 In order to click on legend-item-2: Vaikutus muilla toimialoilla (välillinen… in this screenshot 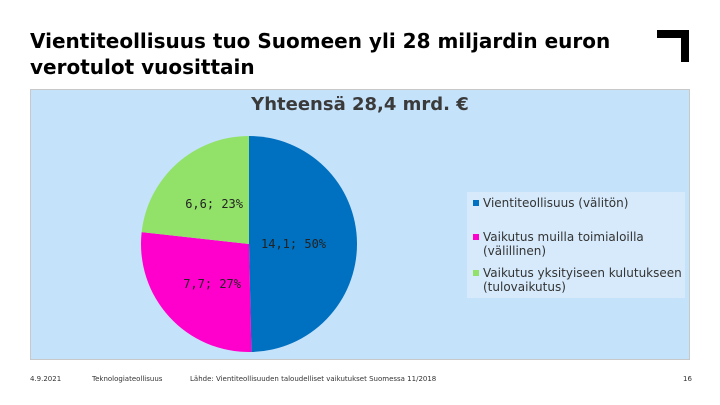, I will do `click(578, 244)`.